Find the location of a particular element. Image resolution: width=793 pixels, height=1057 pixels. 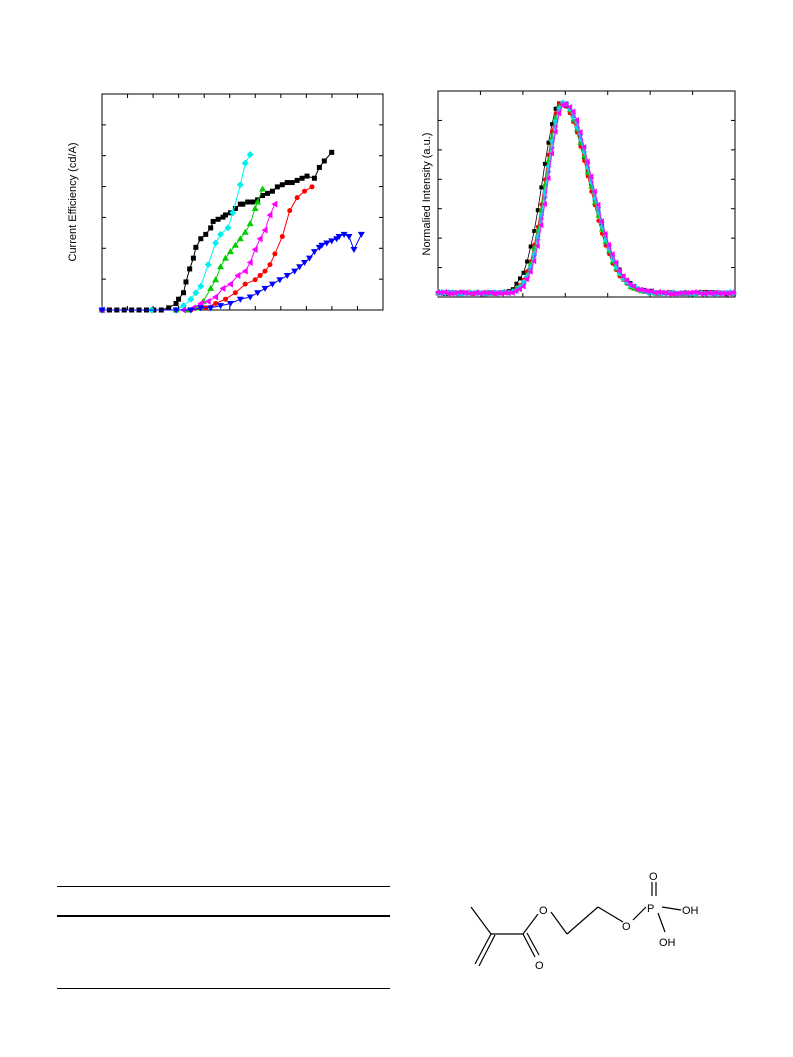

plot-frame is located at coordinates (586, 194).